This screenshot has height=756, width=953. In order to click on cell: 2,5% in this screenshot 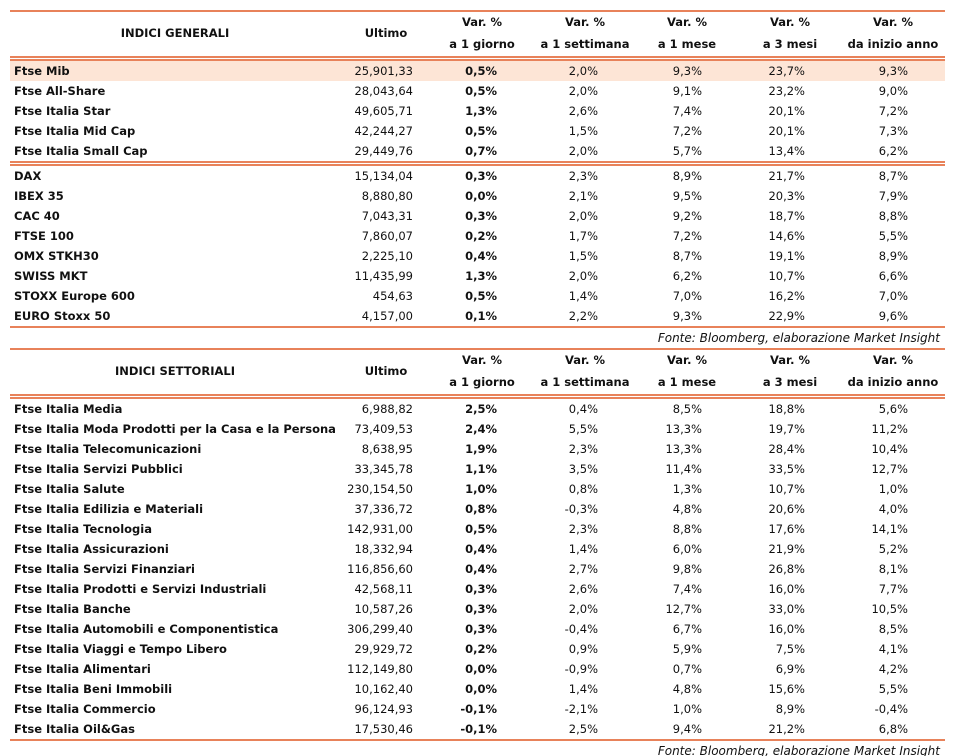, I will do `click(481, 409)`.